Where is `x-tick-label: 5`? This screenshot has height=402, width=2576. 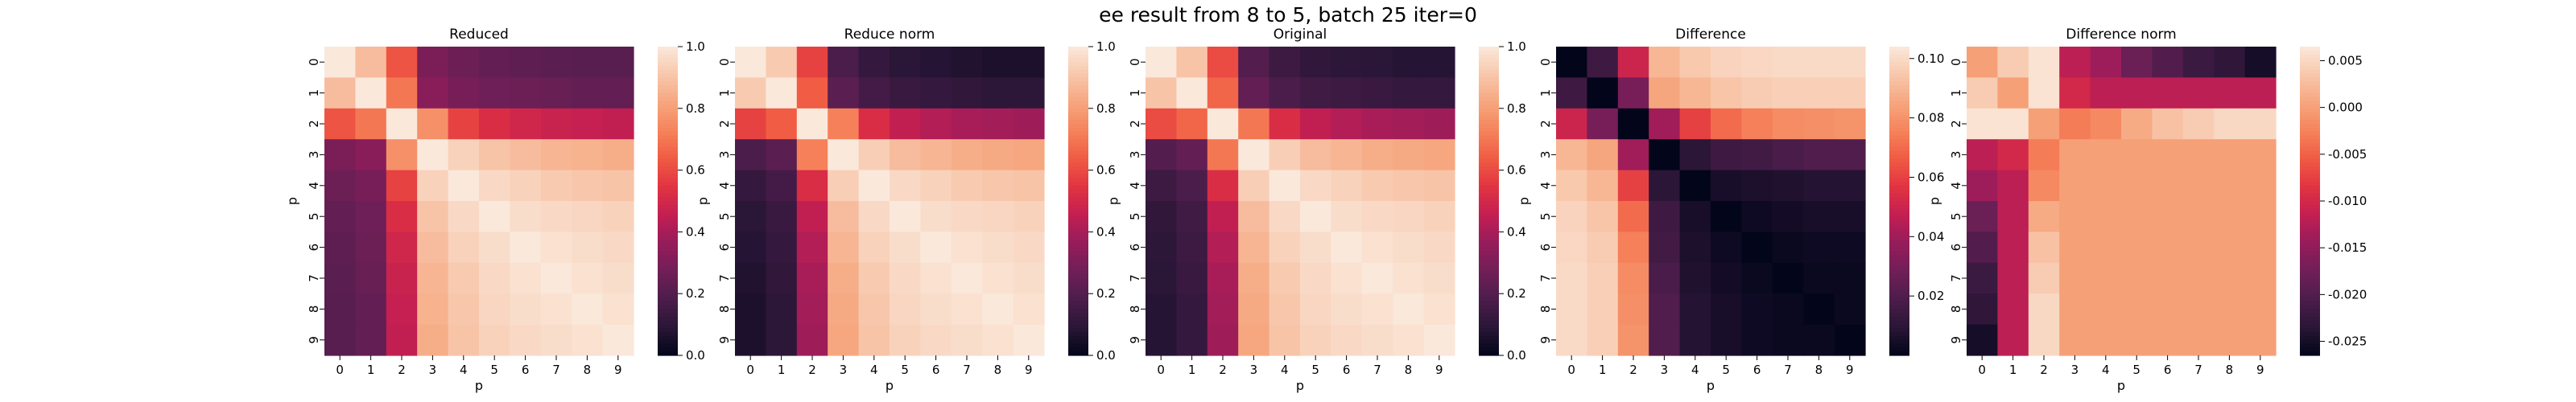 x-tick-label: 5 is located at coordinates (905, 370).